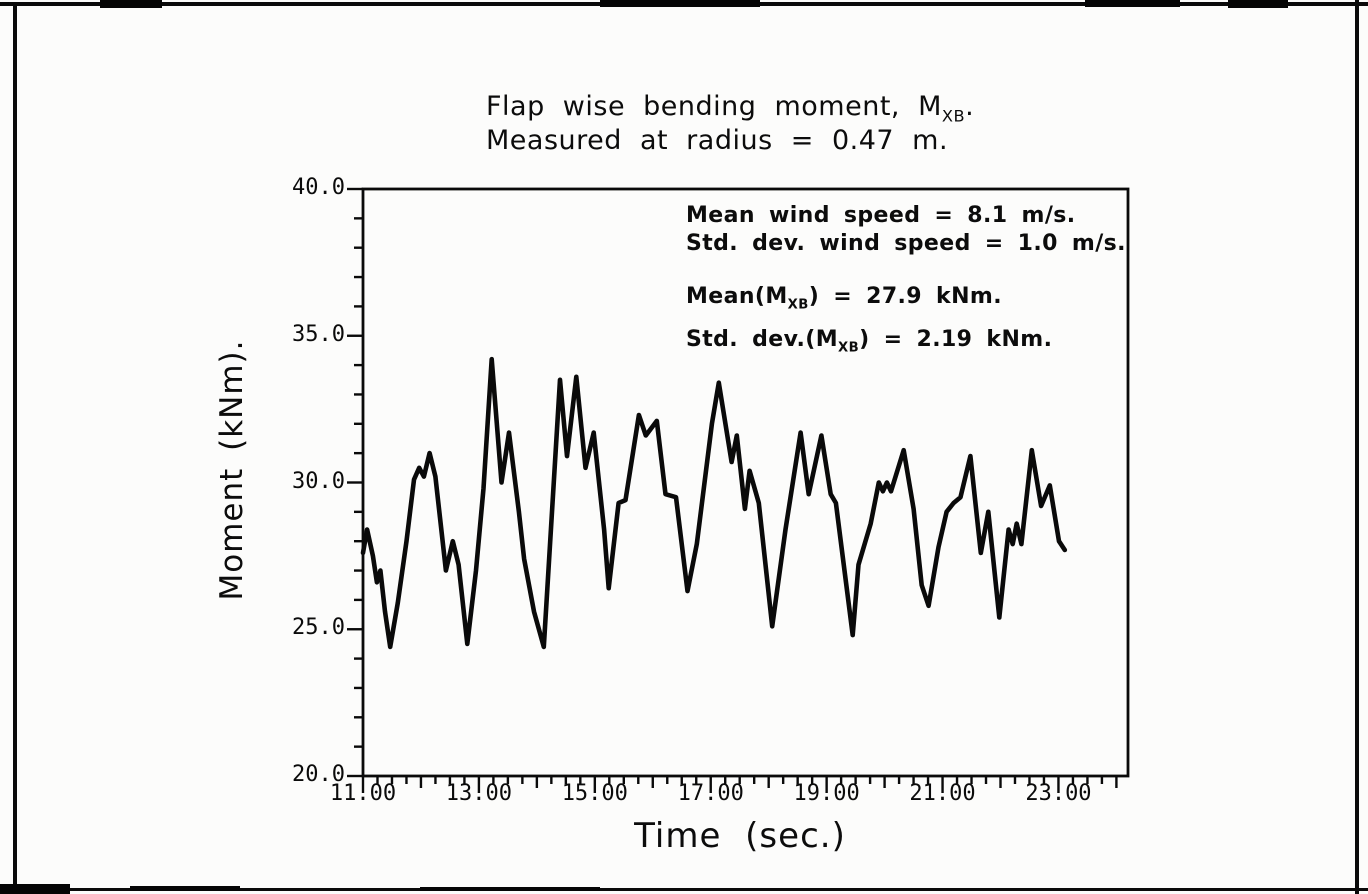 The image size is (1368, 894). Describe the element at coordinates (318, 628) in the screenshot. I see `y-tick-label: 25.0` at that location.